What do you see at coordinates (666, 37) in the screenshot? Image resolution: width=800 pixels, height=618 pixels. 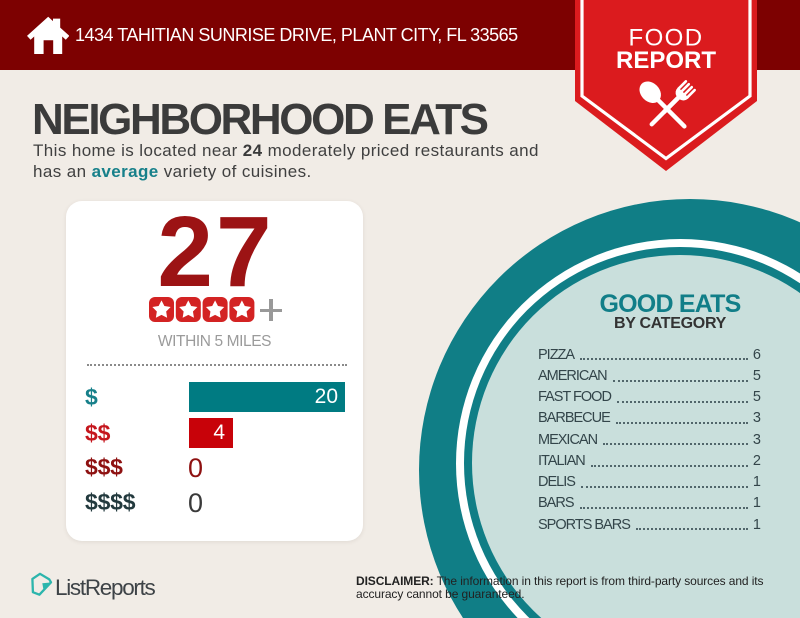 I see `svg-text: FOOD` at bounding box center [666, 37].